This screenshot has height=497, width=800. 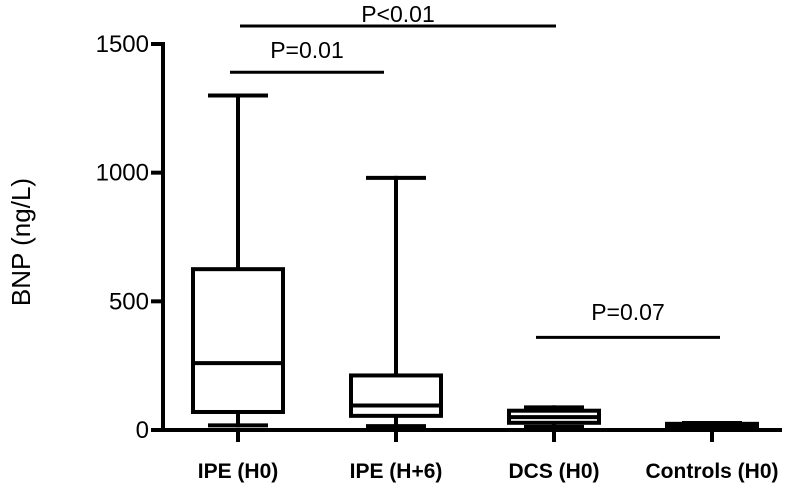 What do you see at coordinates (628, 312) in the screenshot?
I see `significance-label: P=0.07` at bounding box center [628, 312].